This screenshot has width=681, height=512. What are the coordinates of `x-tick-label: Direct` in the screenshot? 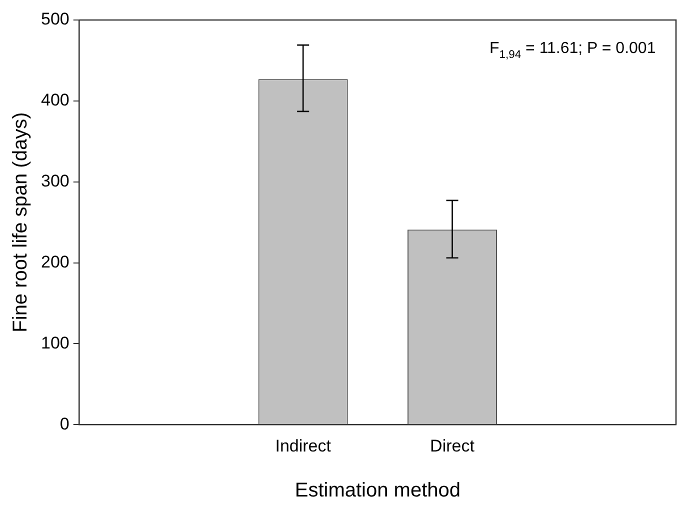 It's located at (452, 446).